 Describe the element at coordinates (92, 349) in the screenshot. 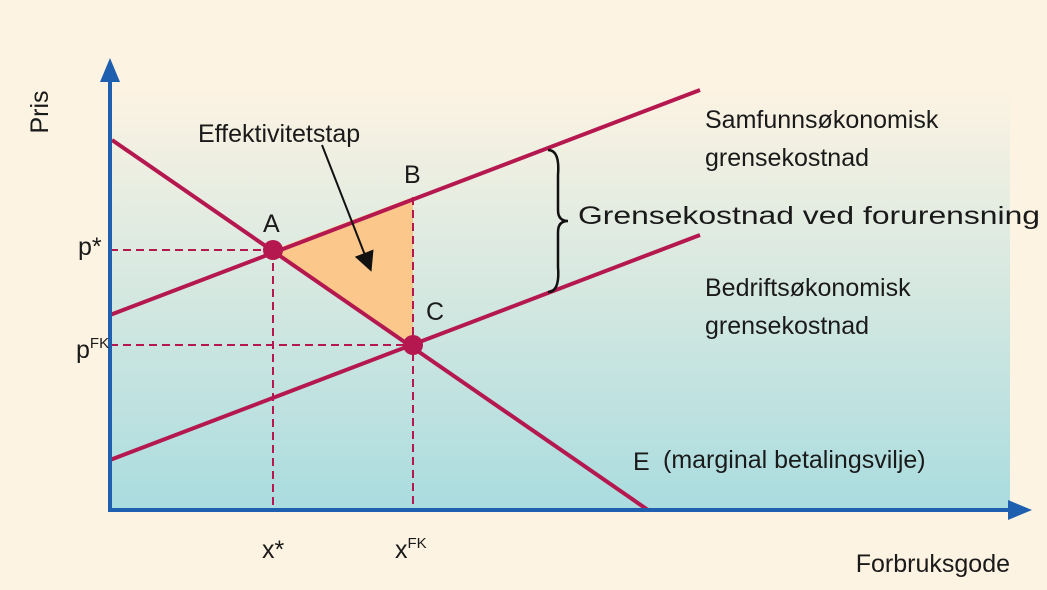

I see `price-label: pFK` at that location.